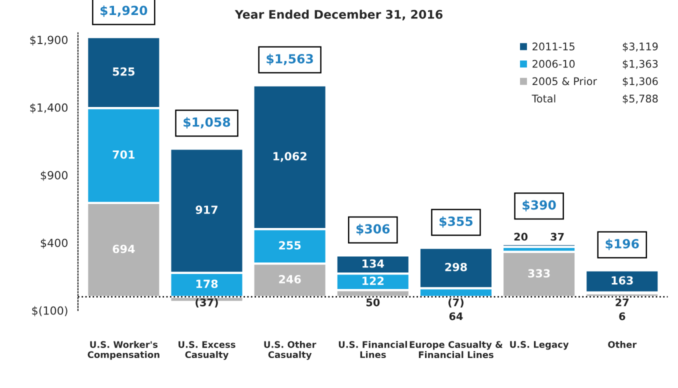 Image resolution: width=678 pixels, height=388 pixels. What do you see at coordinates (640, 65) in the screenshot?
I see `annotation: $1,363` at bounding box center [640, 65].